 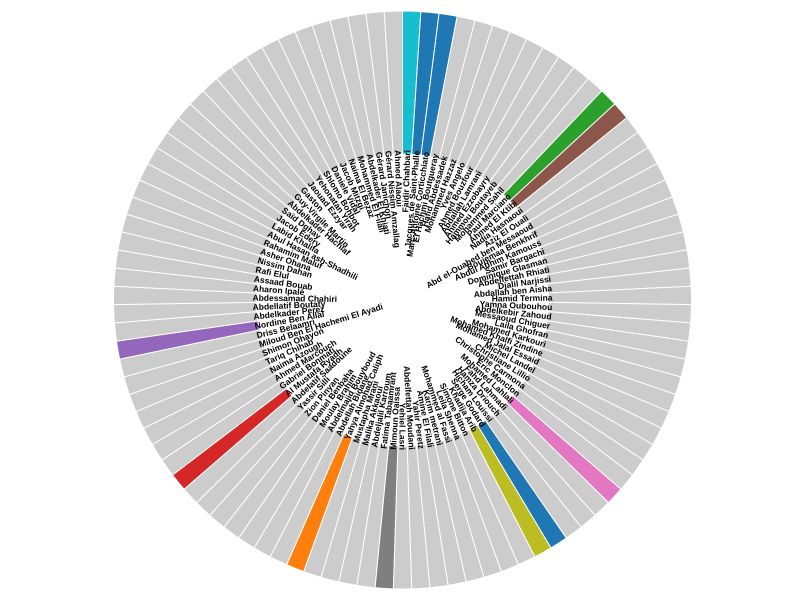 I want to click on segment-label: Yamna Oubouhou, so click(x=515, y=305).